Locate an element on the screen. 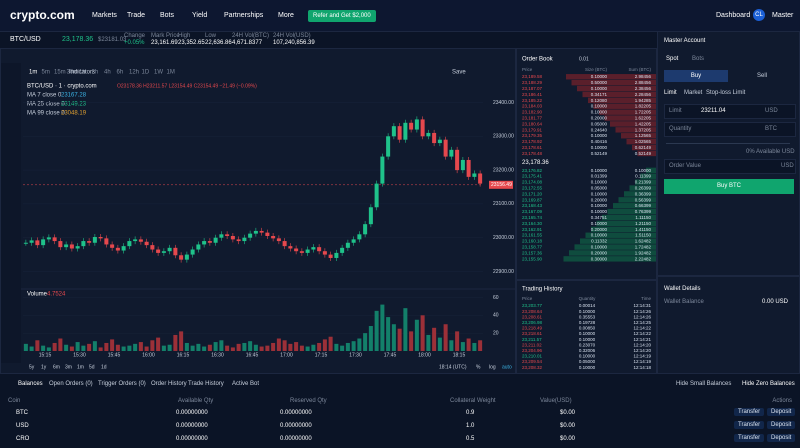  qty-input: Quantity BTC is located at coordinates (730, 129).